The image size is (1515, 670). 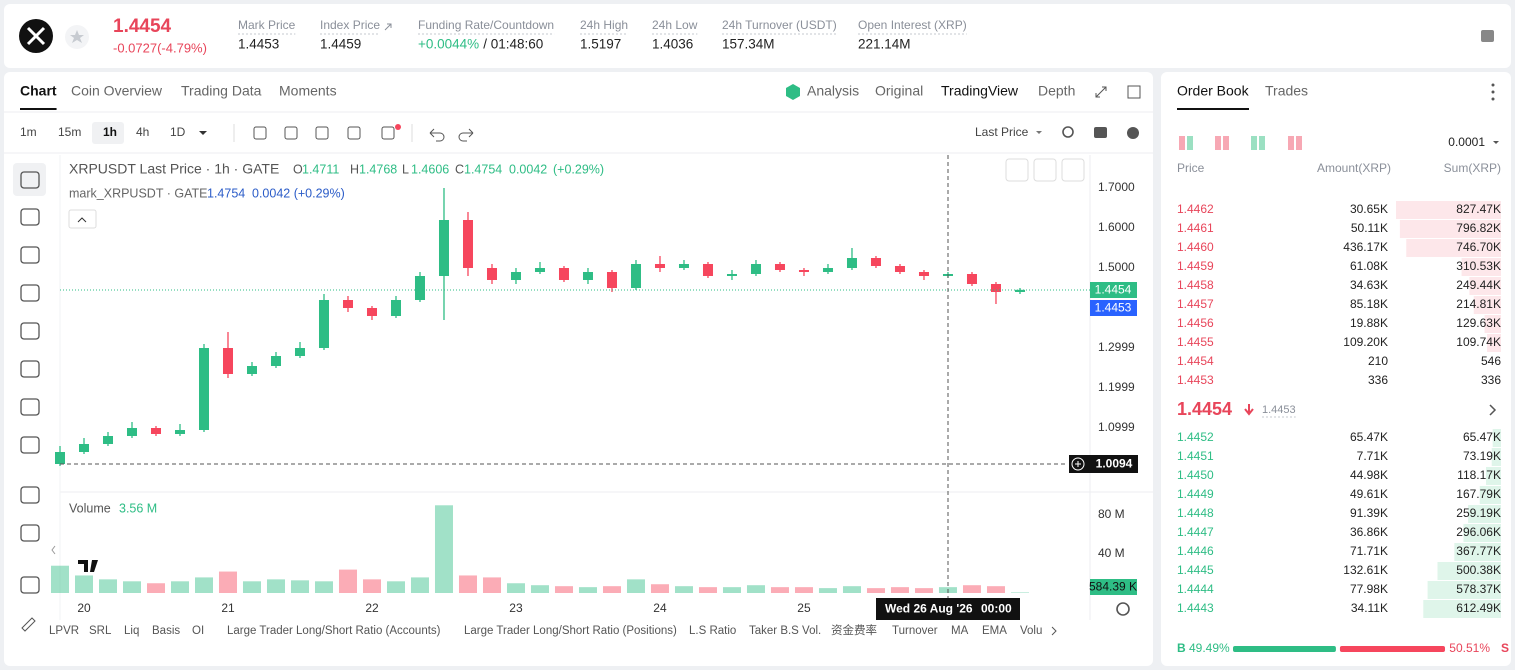 What do you see at coordinates (1195, 494) in the screenshot?
I see `ob-price: 1.4449` at bounding box center [1195, 494].